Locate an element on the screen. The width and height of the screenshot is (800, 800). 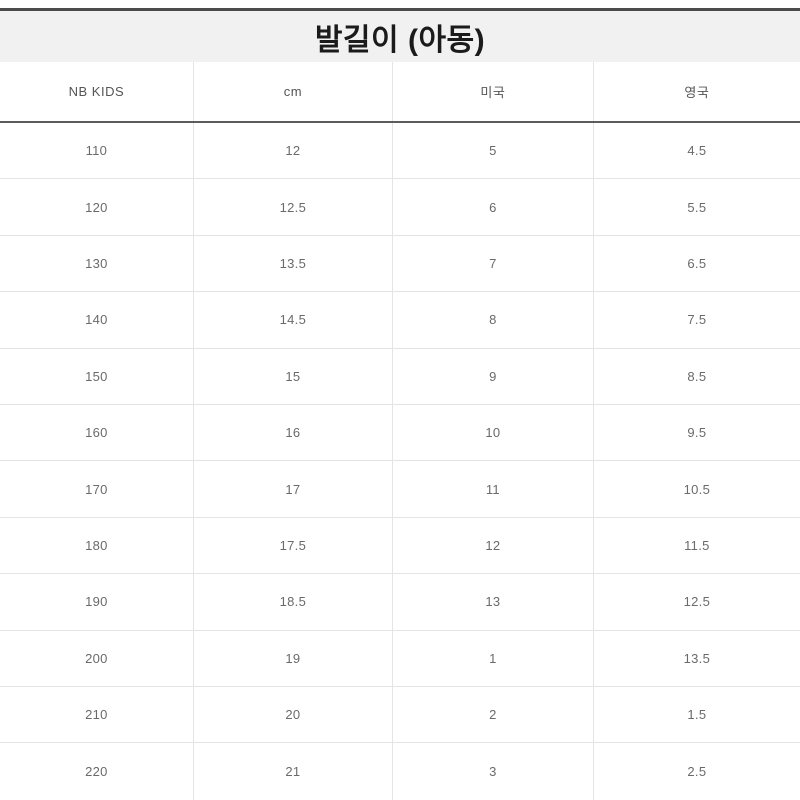
table-cell: 8.5 is located at coordinates (696, 376).